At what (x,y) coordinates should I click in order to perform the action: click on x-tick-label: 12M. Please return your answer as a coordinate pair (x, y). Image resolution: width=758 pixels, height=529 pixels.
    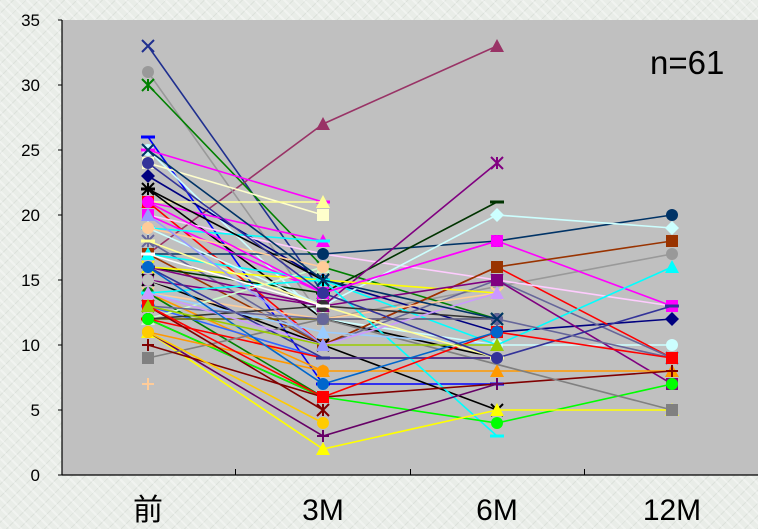
    Looking at the image, I should click on (672, 510).